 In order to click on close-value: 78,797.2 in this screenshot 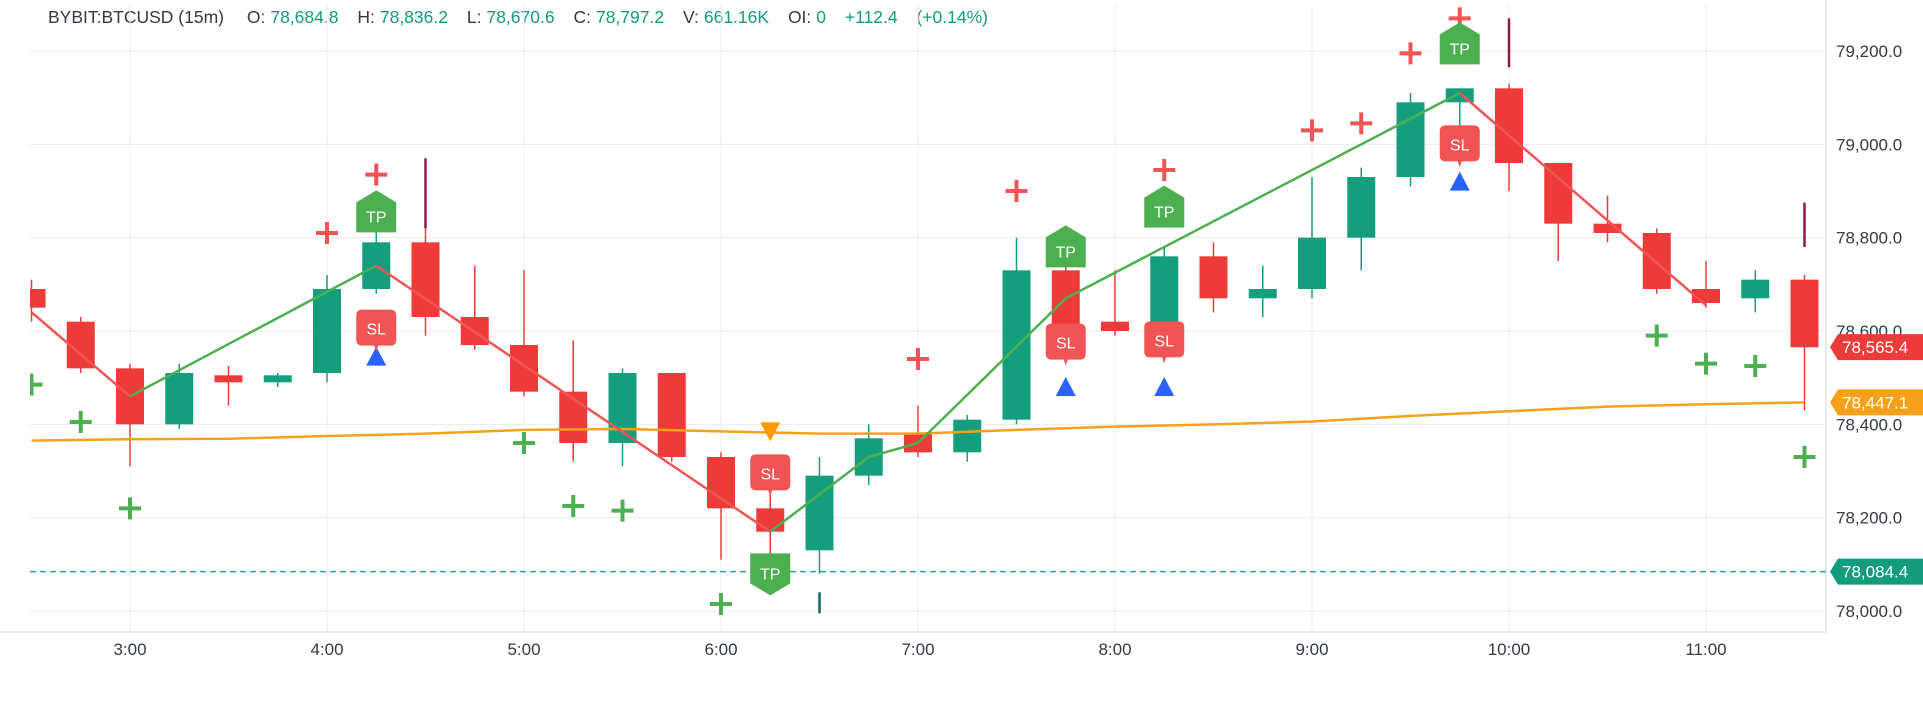, I will do `click(630, 17)`.